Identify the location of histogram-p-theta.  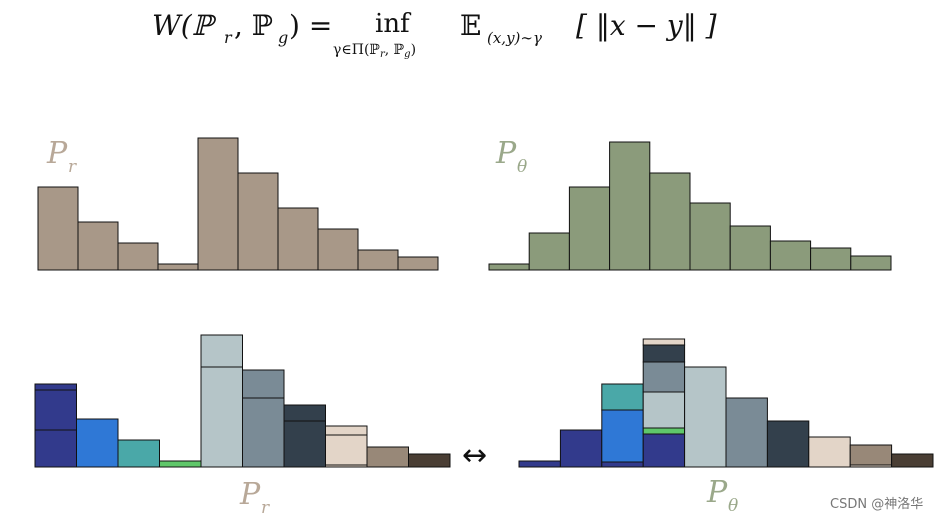
(690, 206).